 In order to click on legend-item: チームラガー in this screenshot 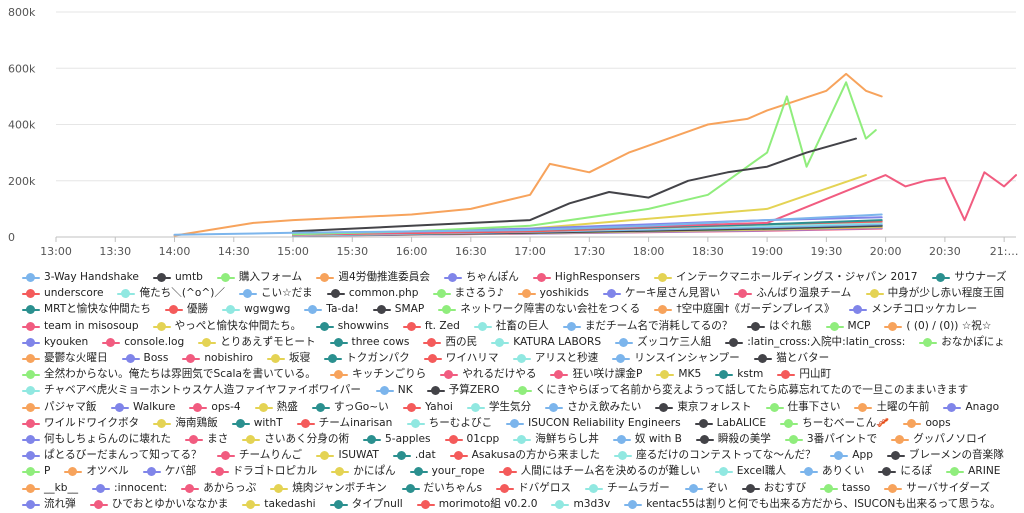, I will do `click(627, 488)`.